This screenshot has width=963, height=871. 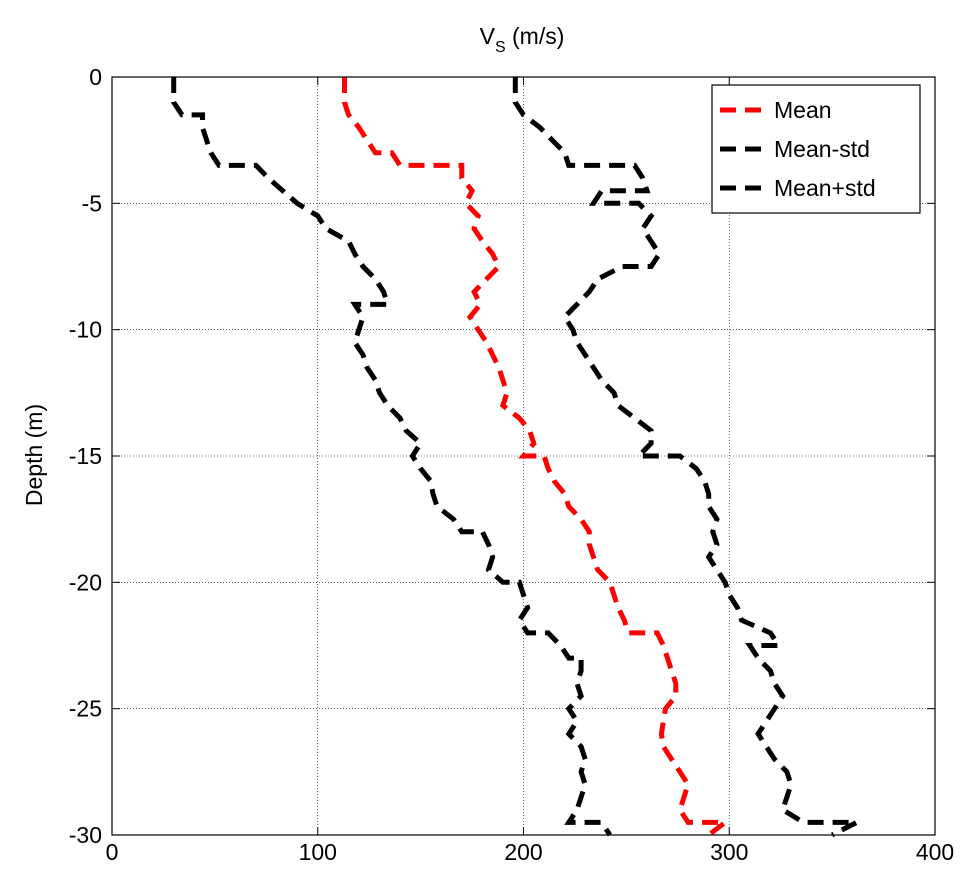 What do you see at coordinates (85, 582) in the screenshot?
I see `y-tick-label: -20` at bounding box center [85, 582].